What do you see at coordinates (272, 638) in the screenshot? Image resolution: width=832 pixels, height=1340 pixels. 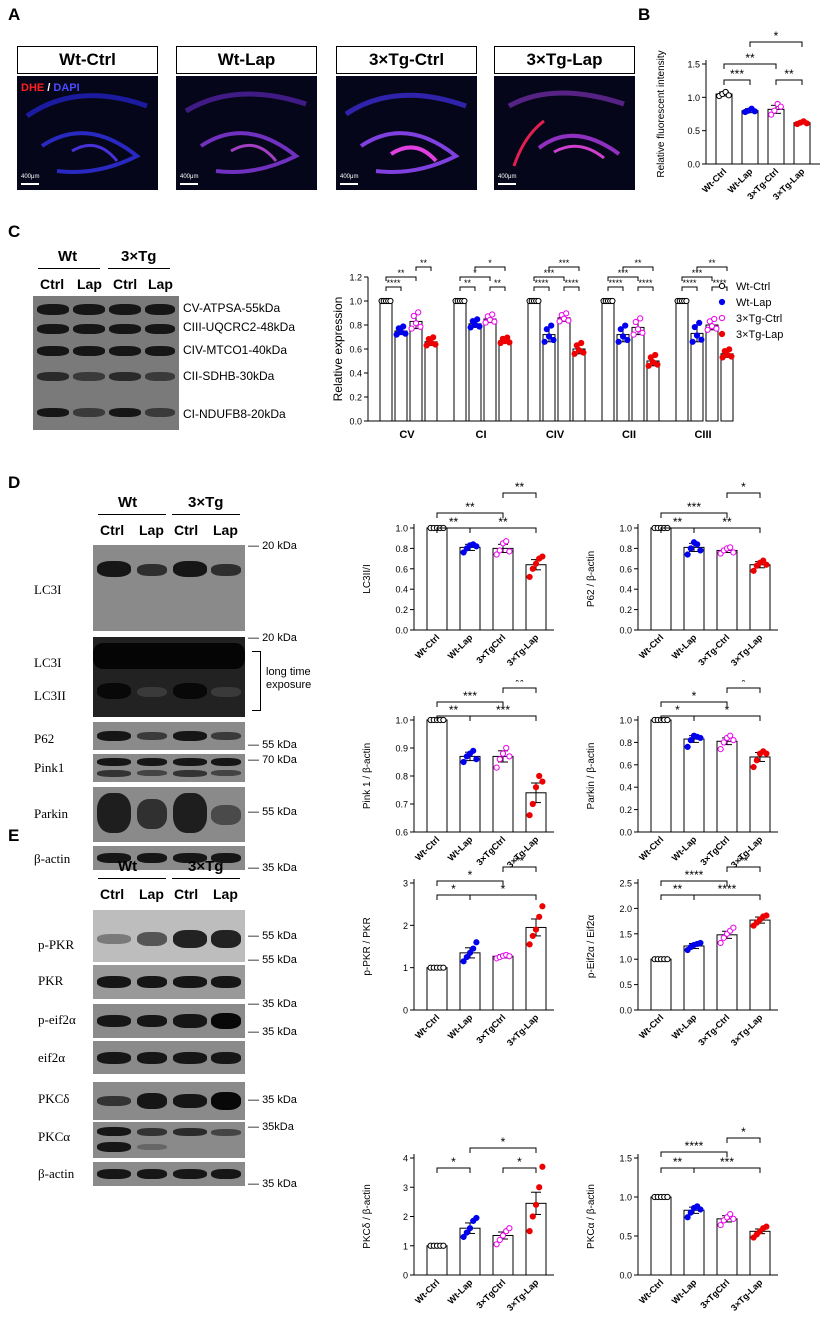 I see `marker-label: — 20 kDa` at bounding box center [272, 638].